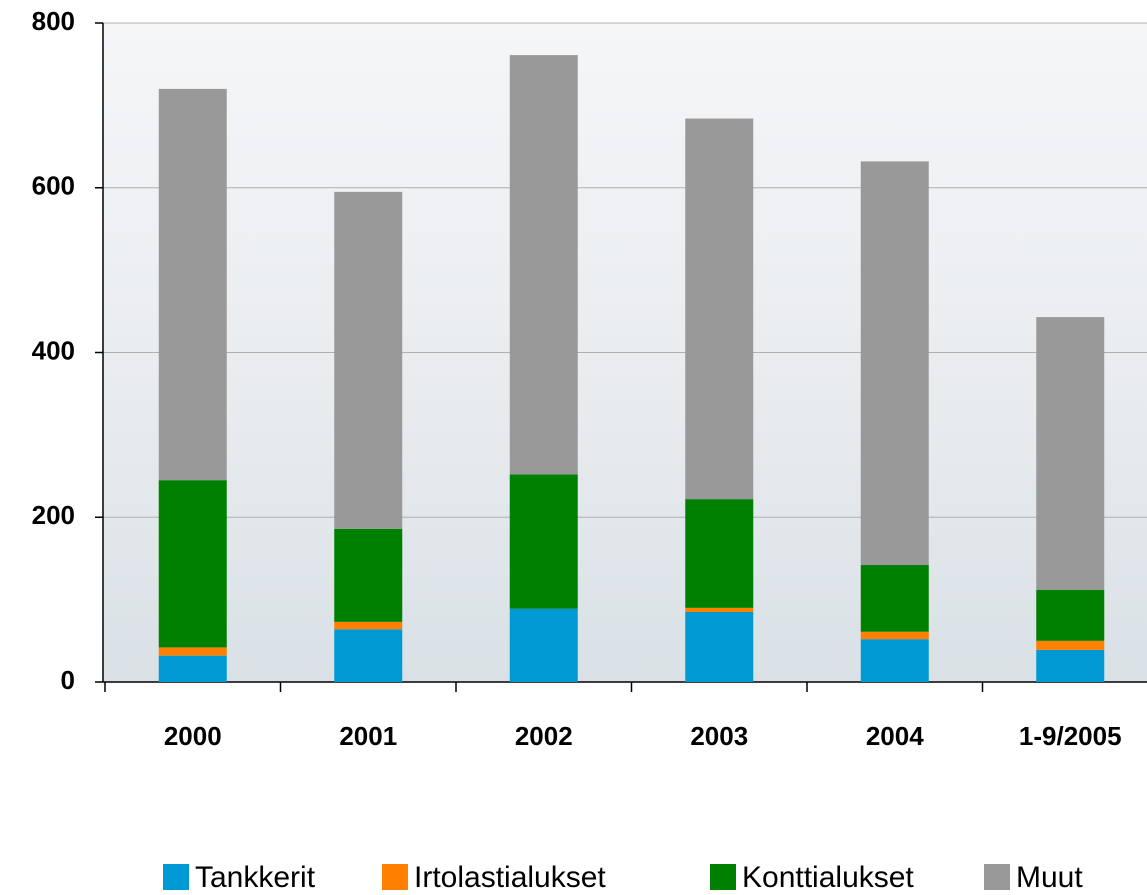 This screenshot has width=1147, height=895. What do you see at coordinates (1070, 736) in the screenshot?
I see `x-tick-label: 1-9/2005` at bounding box center [1070, 736].